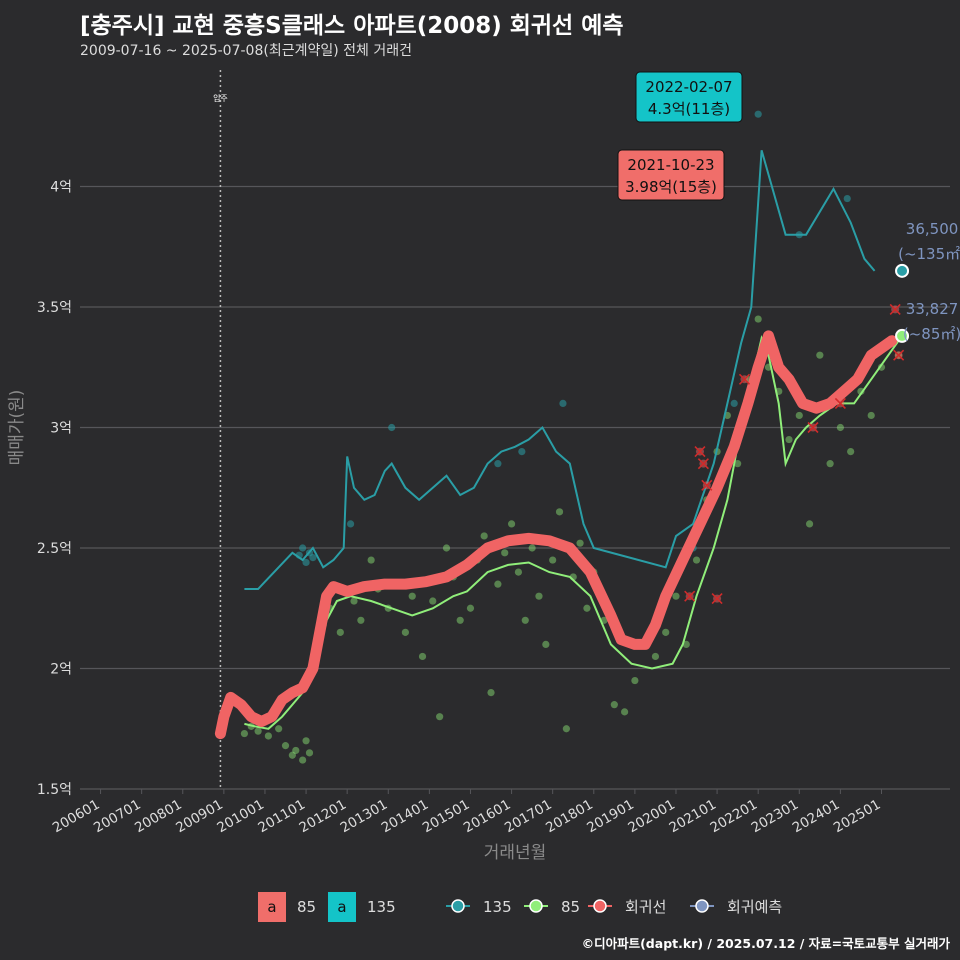 This screenshot has width=960, height=960. I want to click on y-tick-label: 2.5억, so click(54, 549).